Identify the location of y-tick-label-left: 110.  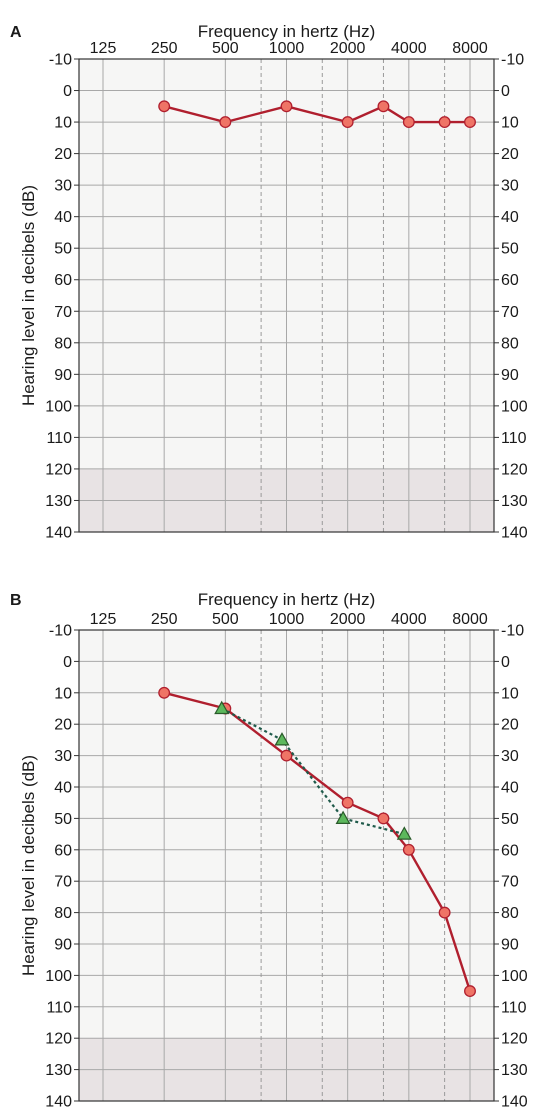
(59, 438).